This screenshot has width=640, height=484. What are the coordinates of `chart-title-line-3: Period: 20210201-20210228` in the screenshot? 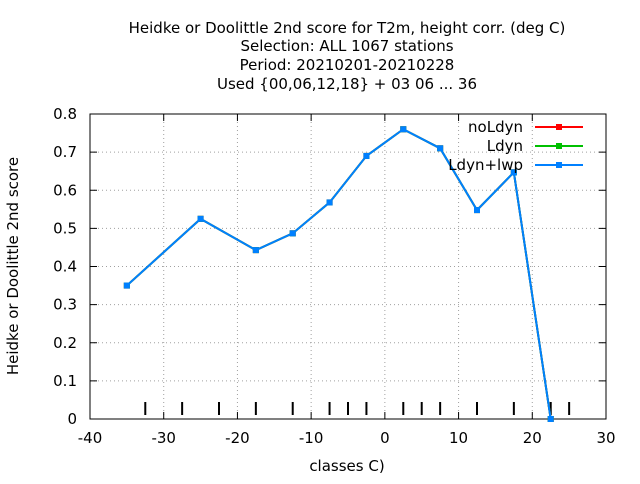 It's located at (347, 65).